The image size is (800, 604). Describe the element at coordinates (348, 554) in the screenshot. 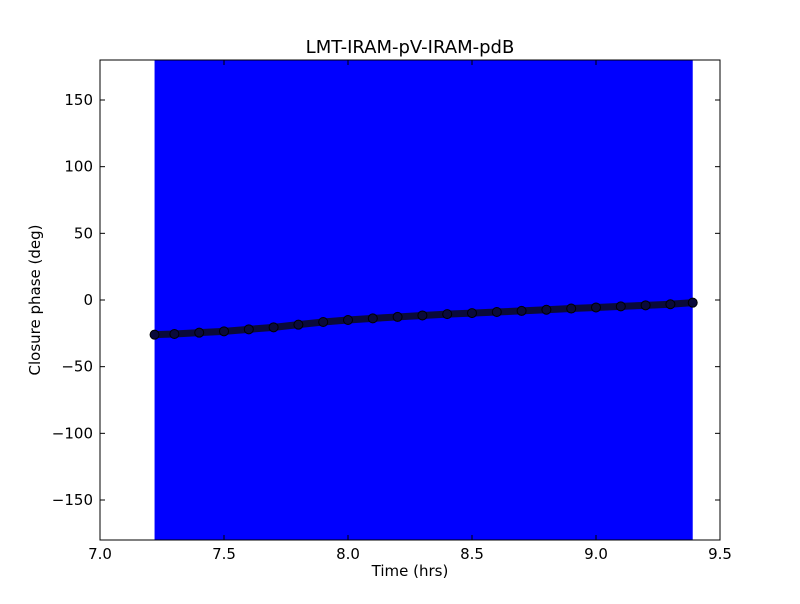

I see `x-tick-label: 8.0` at that location.